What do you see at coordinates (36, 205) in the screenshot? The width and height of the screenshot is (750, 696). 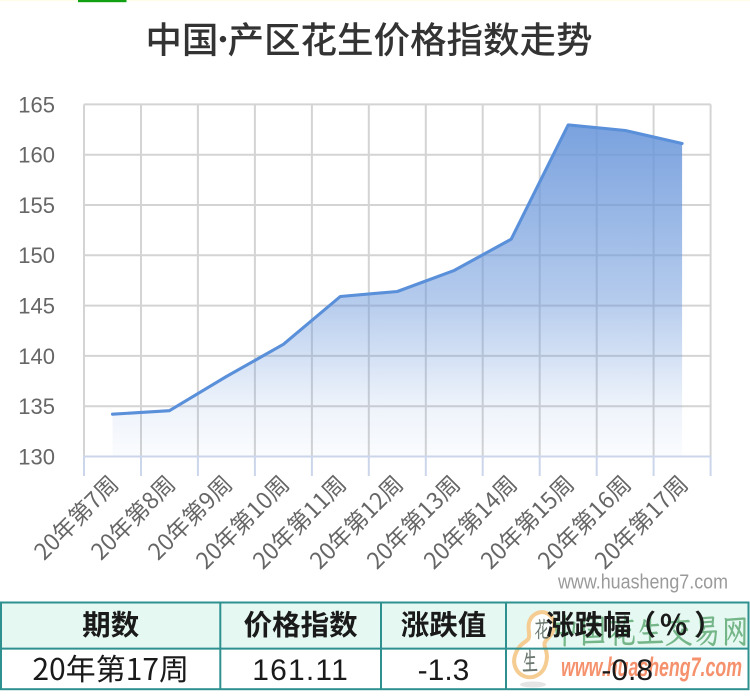 I see `svg-text: 155` at bounding box center [36, 205].